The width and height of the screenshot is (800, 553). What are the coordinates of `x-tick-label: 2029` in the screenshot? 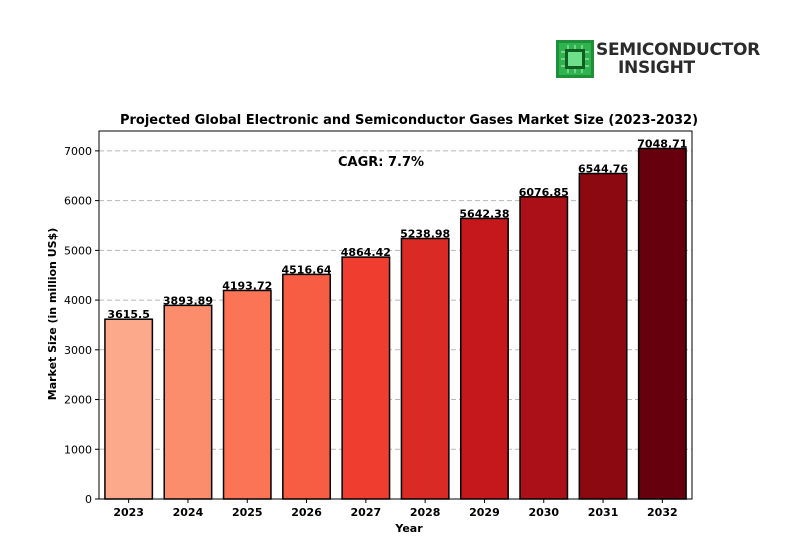 It's located at (484, 512).